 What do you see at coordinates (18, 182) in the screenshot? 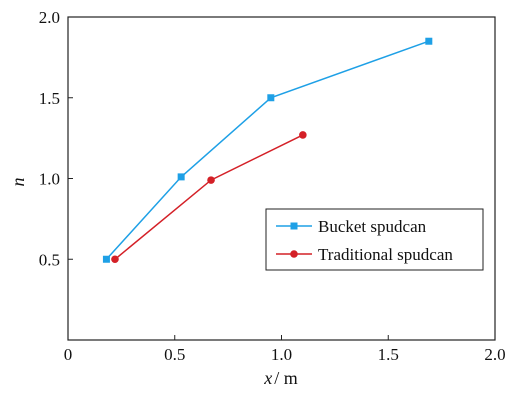
I see `y-axis-label: n` at bounding box center [18, 182].